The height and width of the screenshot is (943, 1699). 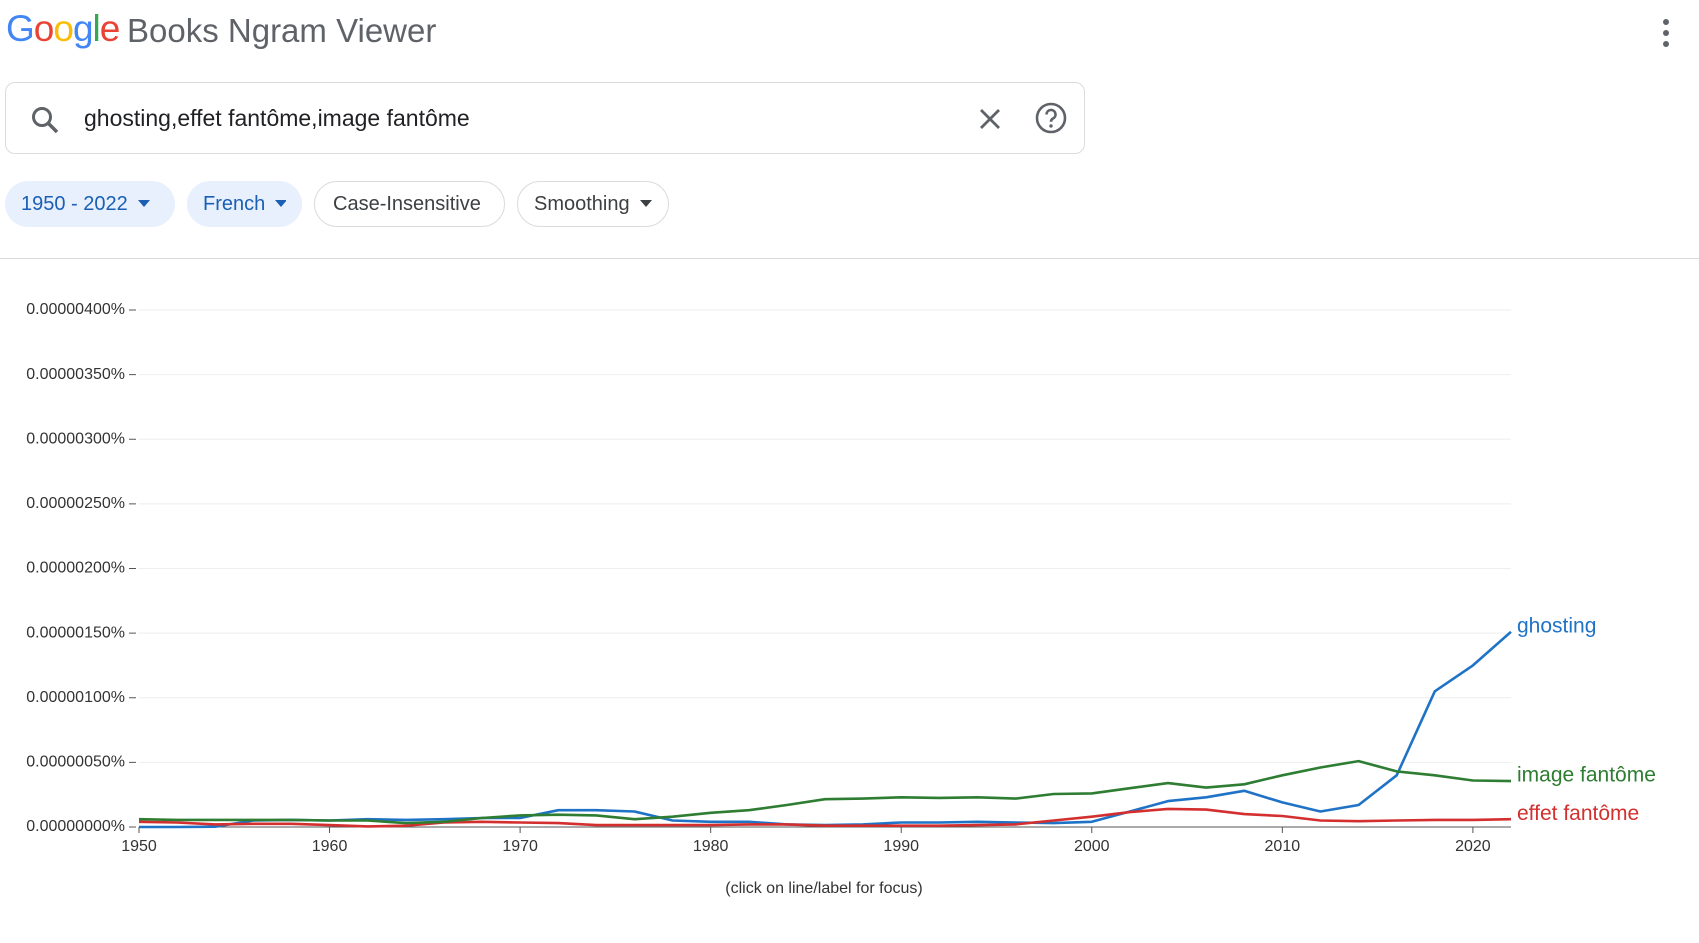 I want to click on x-tick-label: 2020, so click(x=1473, y=846).